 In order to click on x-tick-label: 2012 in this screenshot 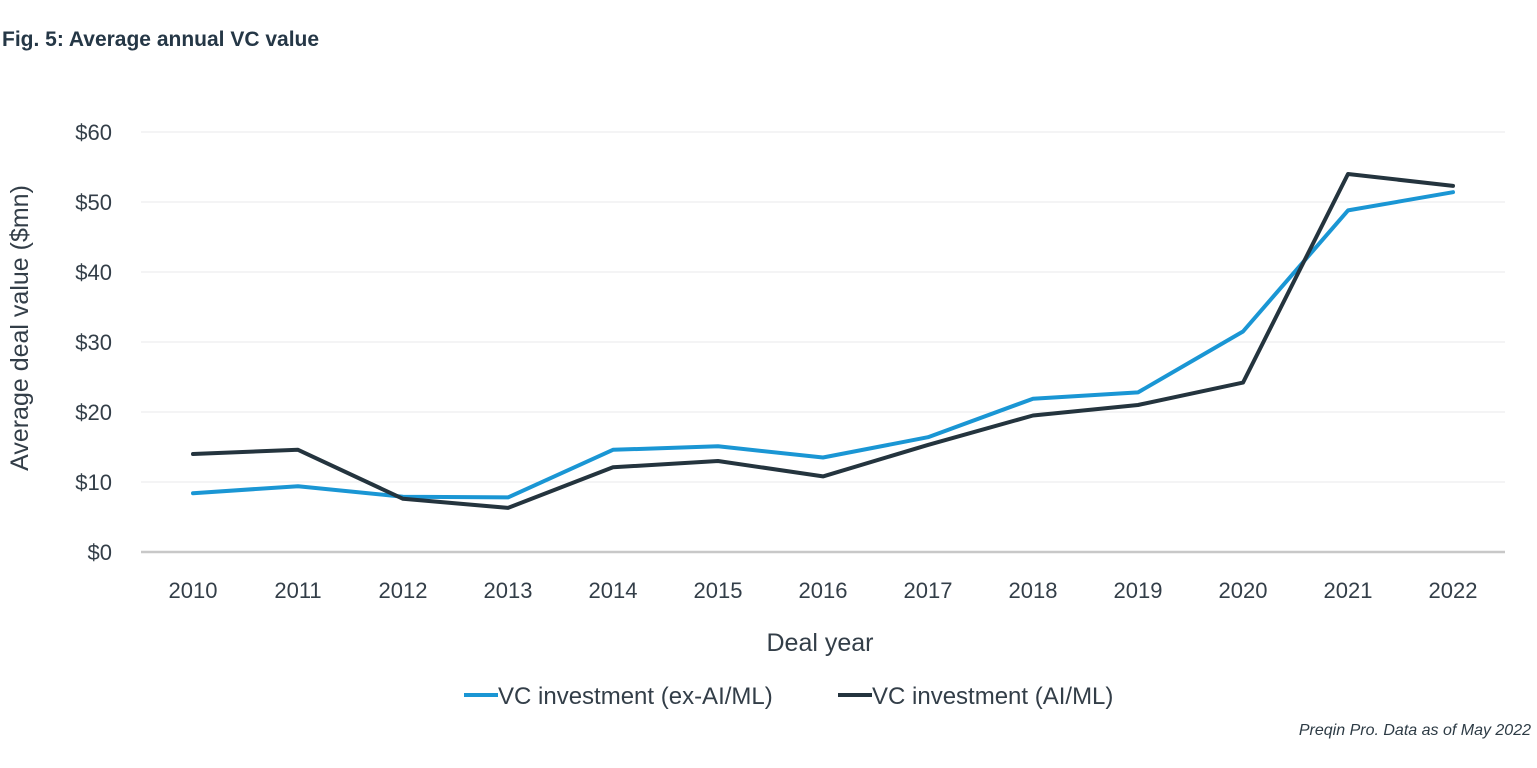, I will do `click(403, 590)`.